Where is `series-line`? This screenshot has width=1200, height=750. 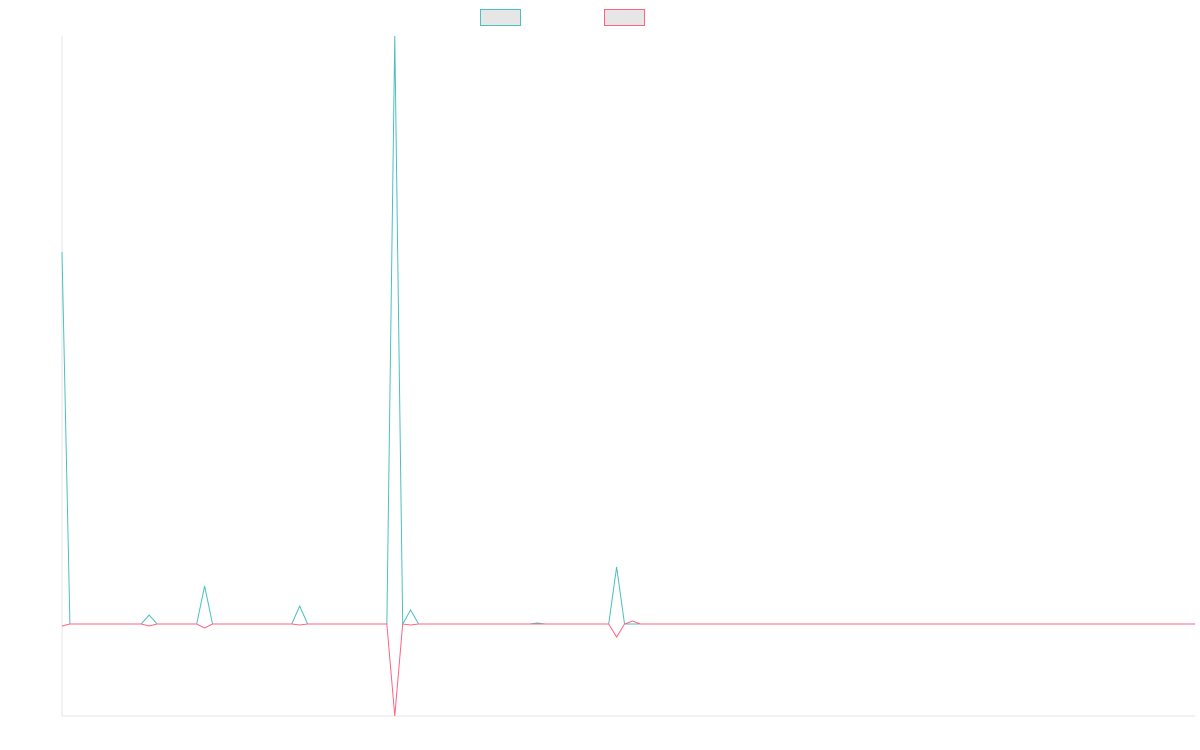
series-line is located at coordinates (628, 668).